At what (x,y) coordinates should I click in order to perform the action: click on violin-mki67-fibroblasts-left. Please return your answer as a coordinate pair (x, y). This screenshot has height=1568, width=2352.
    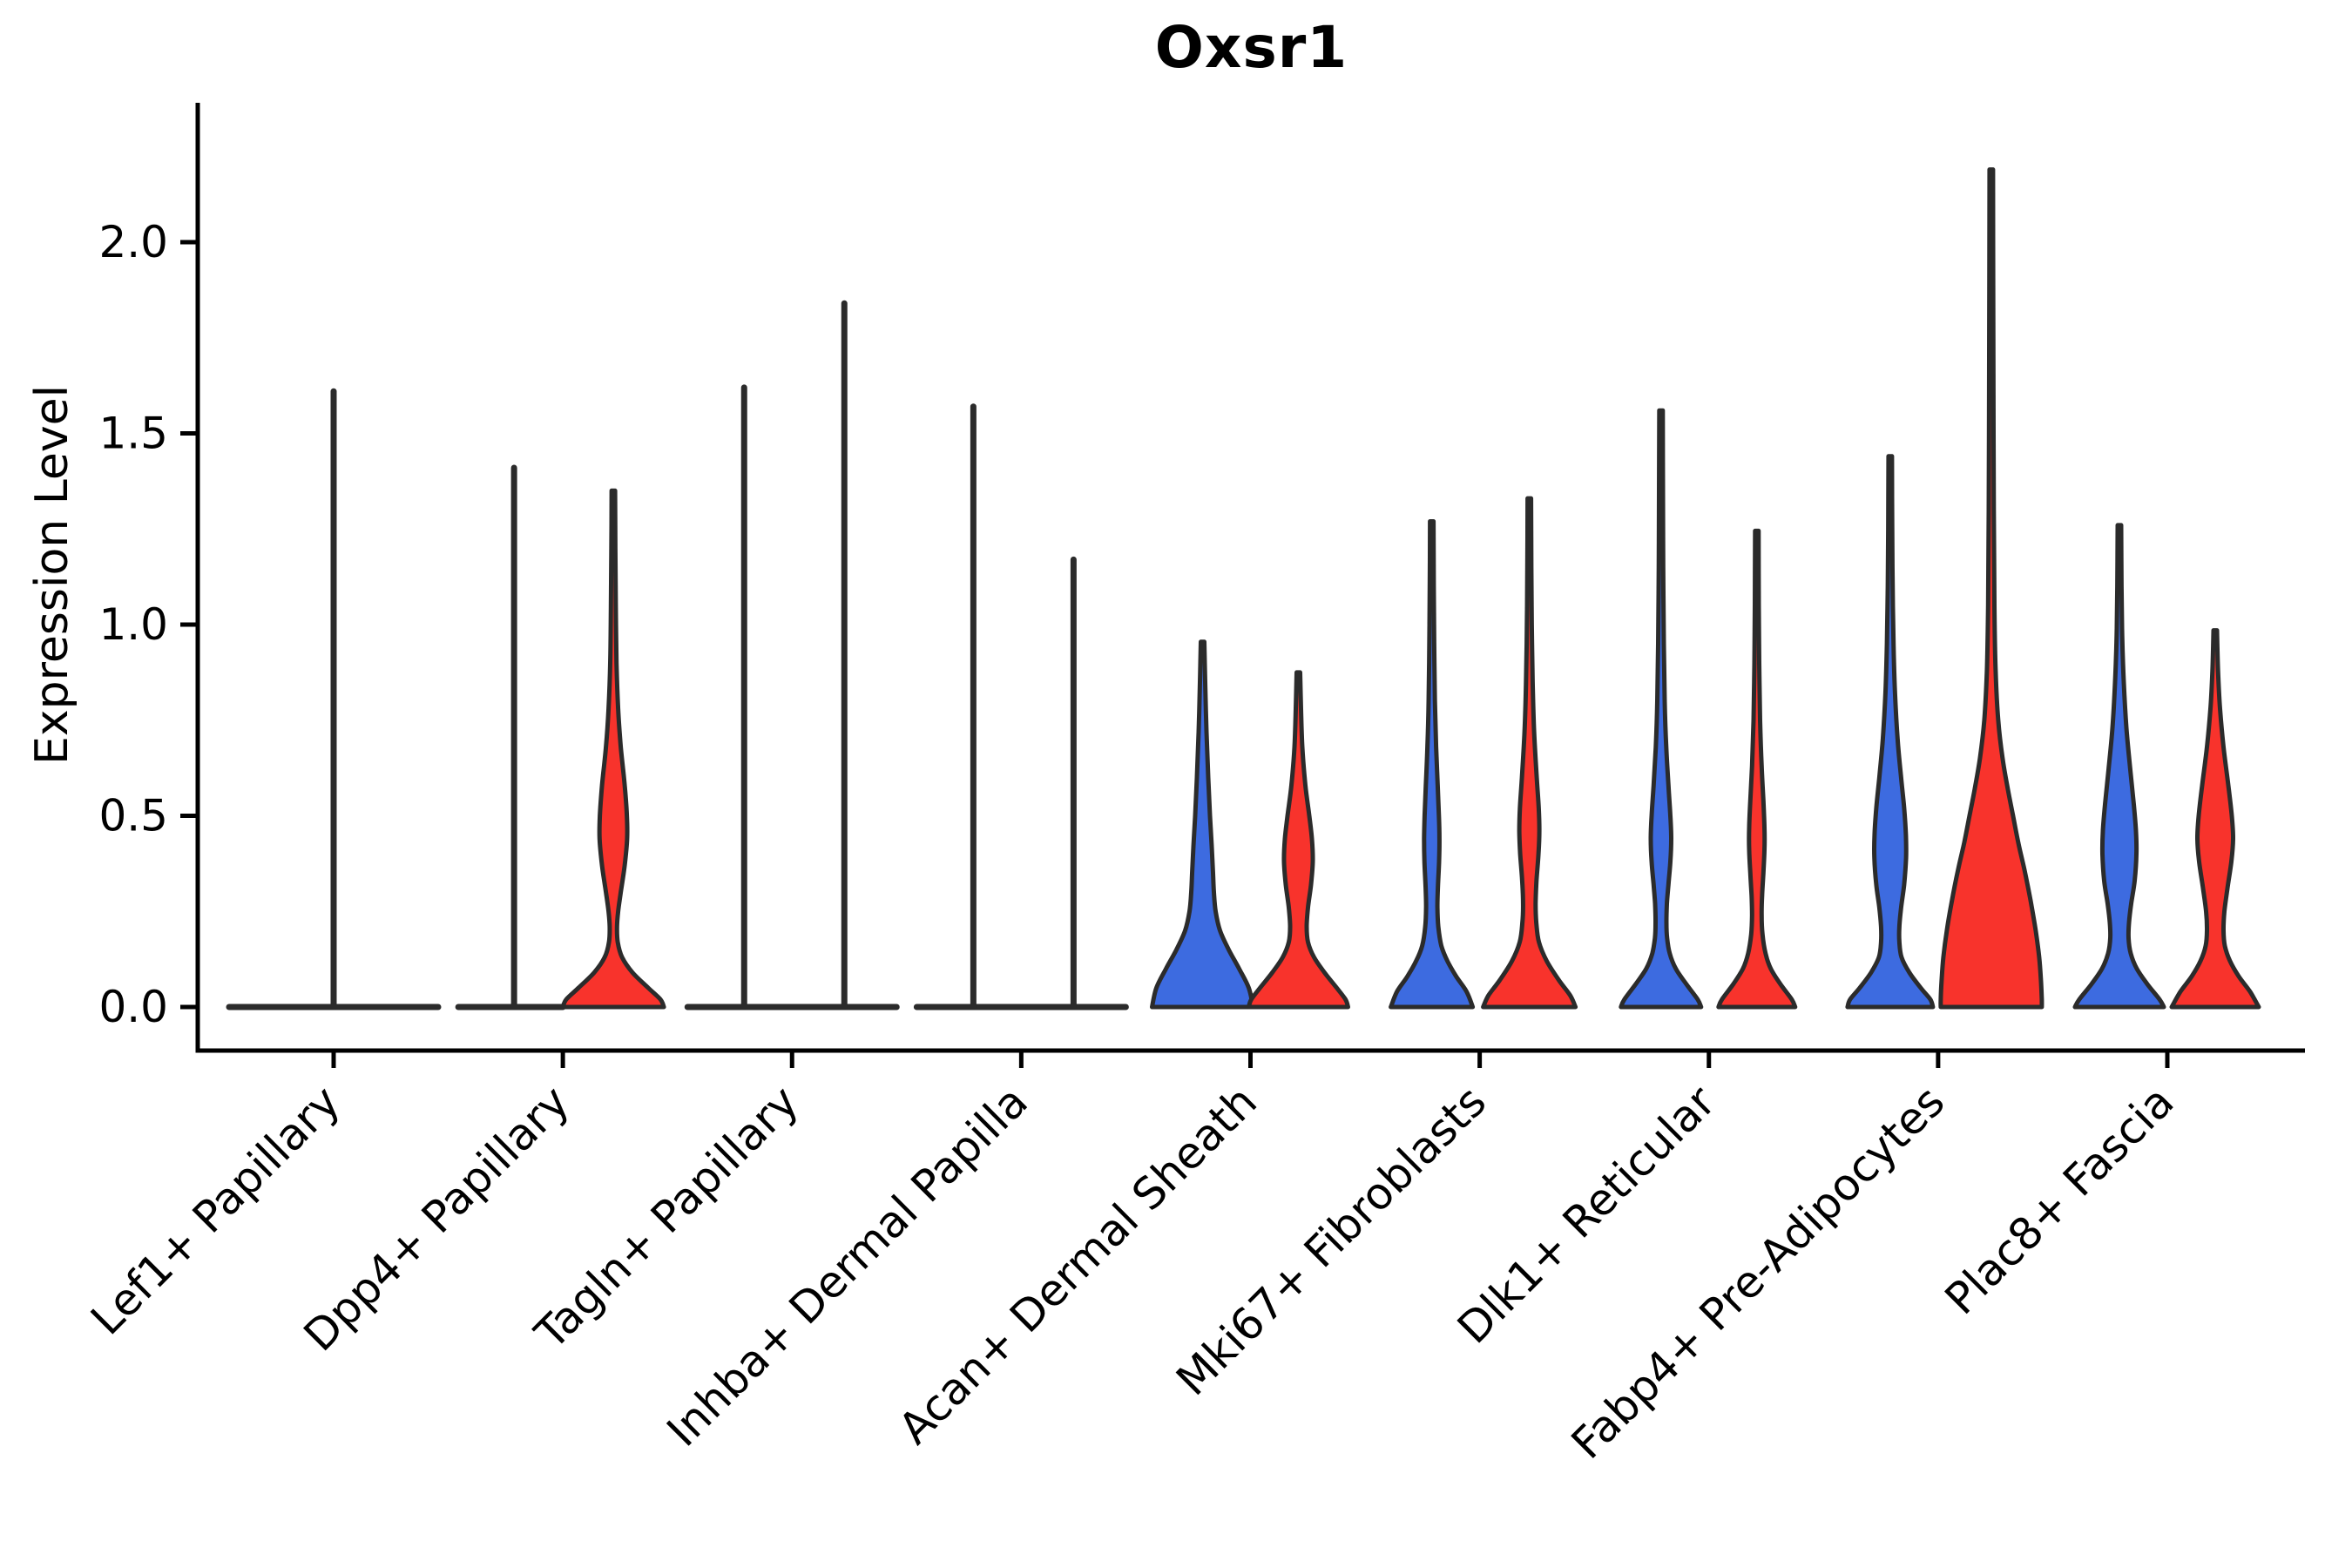
    Looking at the image, I should click on (1432, 764).